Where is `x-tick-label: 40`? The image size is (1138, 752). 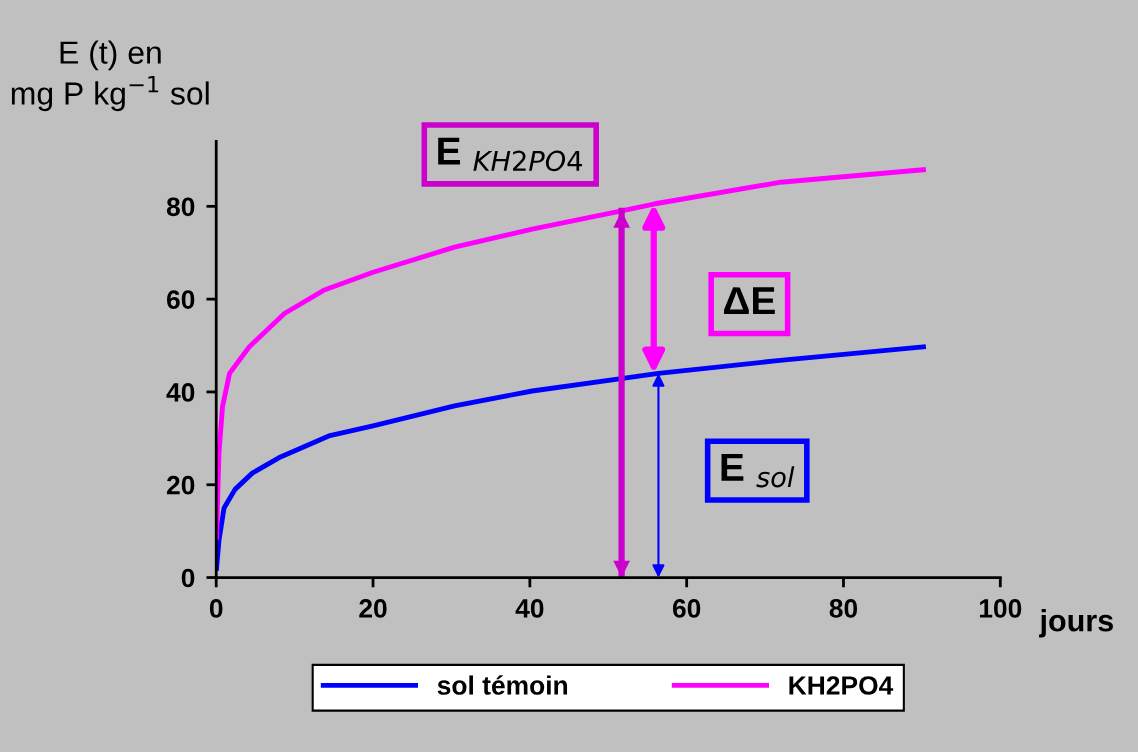 x-tick-label: 40 is located at coordinates (529, 608).